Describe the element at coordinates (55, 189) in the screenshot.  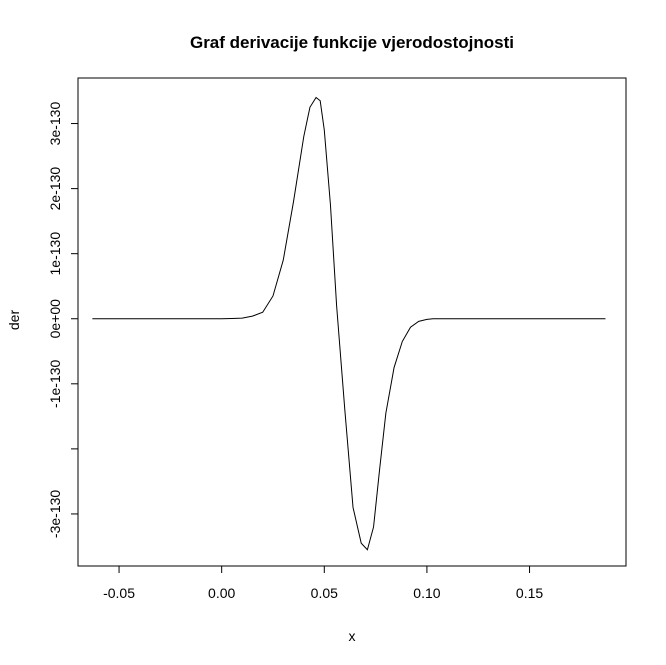
I see `y-tick-label: 2e-130` at that location.